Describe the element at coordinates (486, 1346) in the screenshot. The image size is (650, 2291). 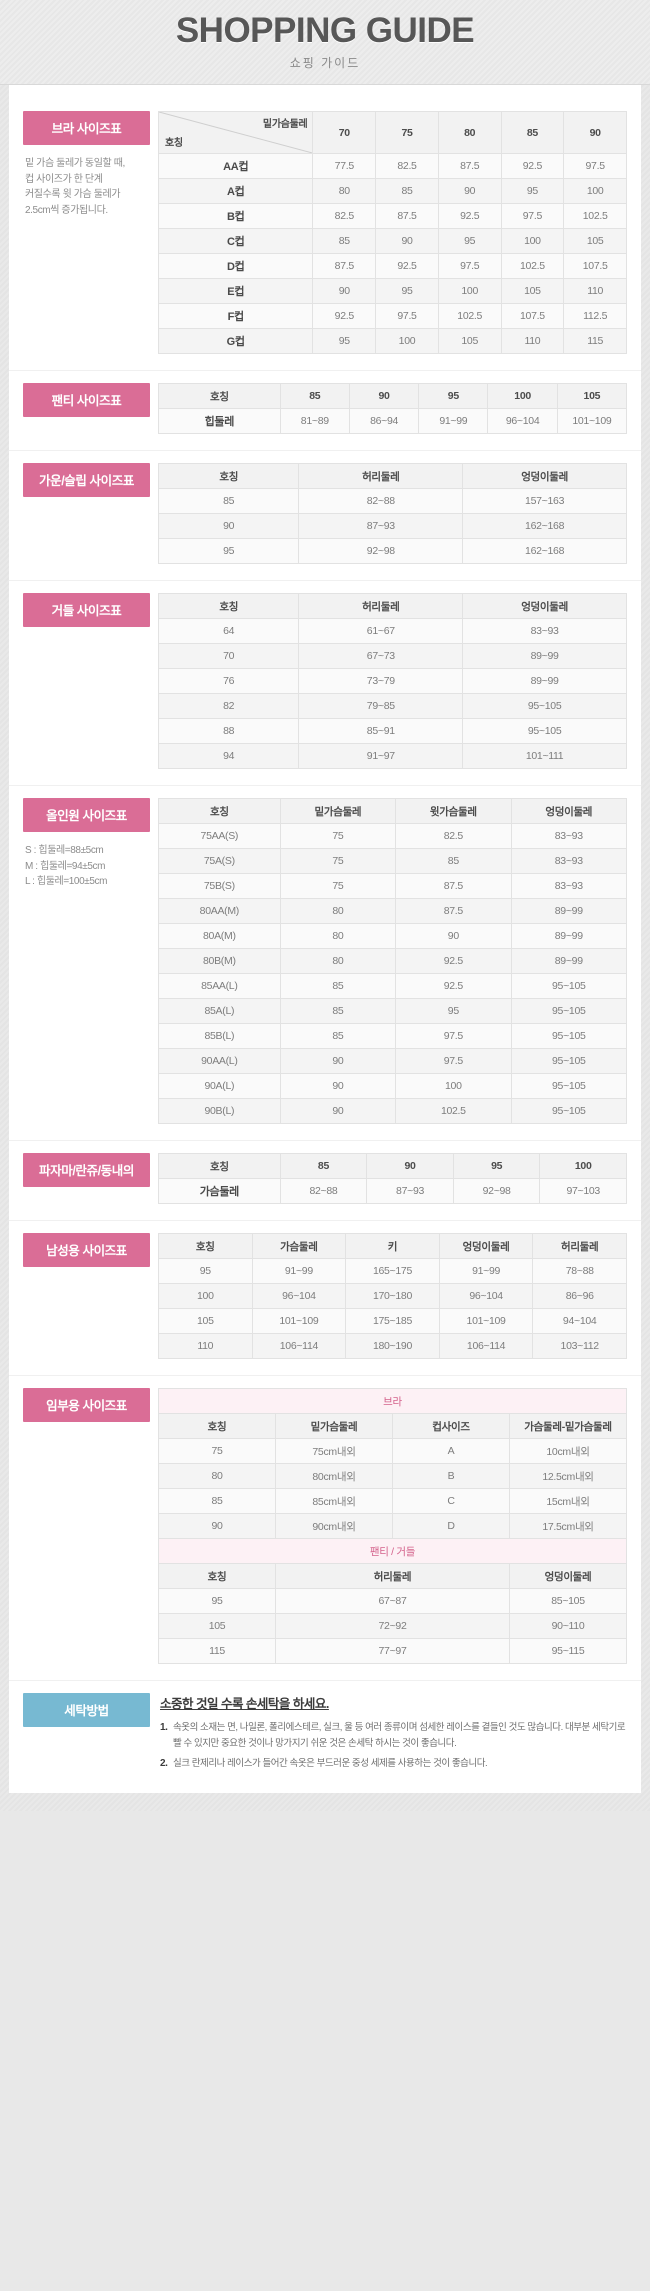
I see `cell: 106~114` at that location.